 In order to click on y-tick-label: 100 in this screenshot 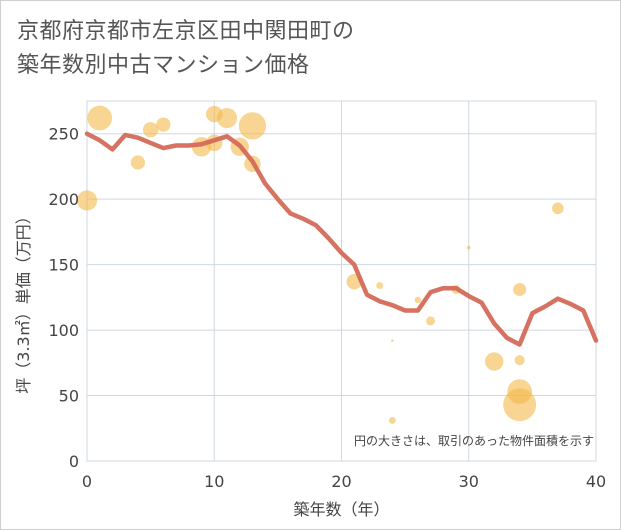, I will do `click(63, 330)`.